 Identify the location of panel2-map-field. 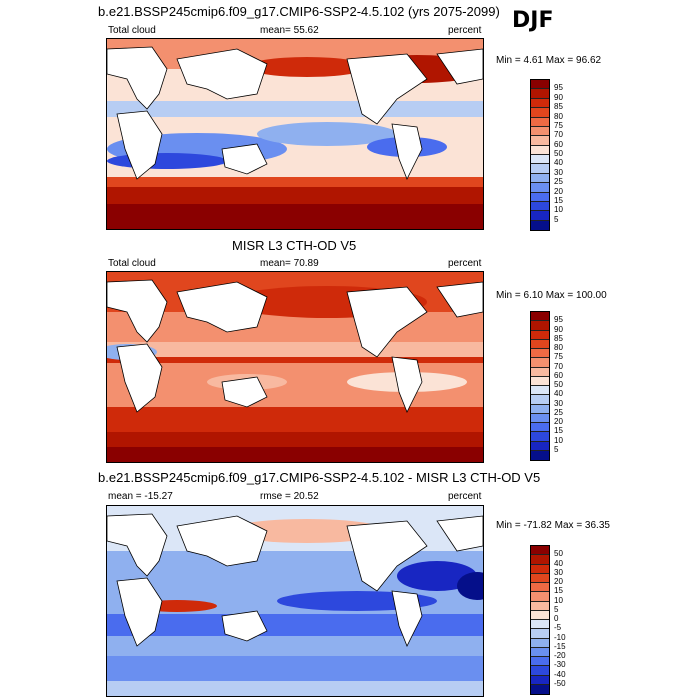
(295, 367).